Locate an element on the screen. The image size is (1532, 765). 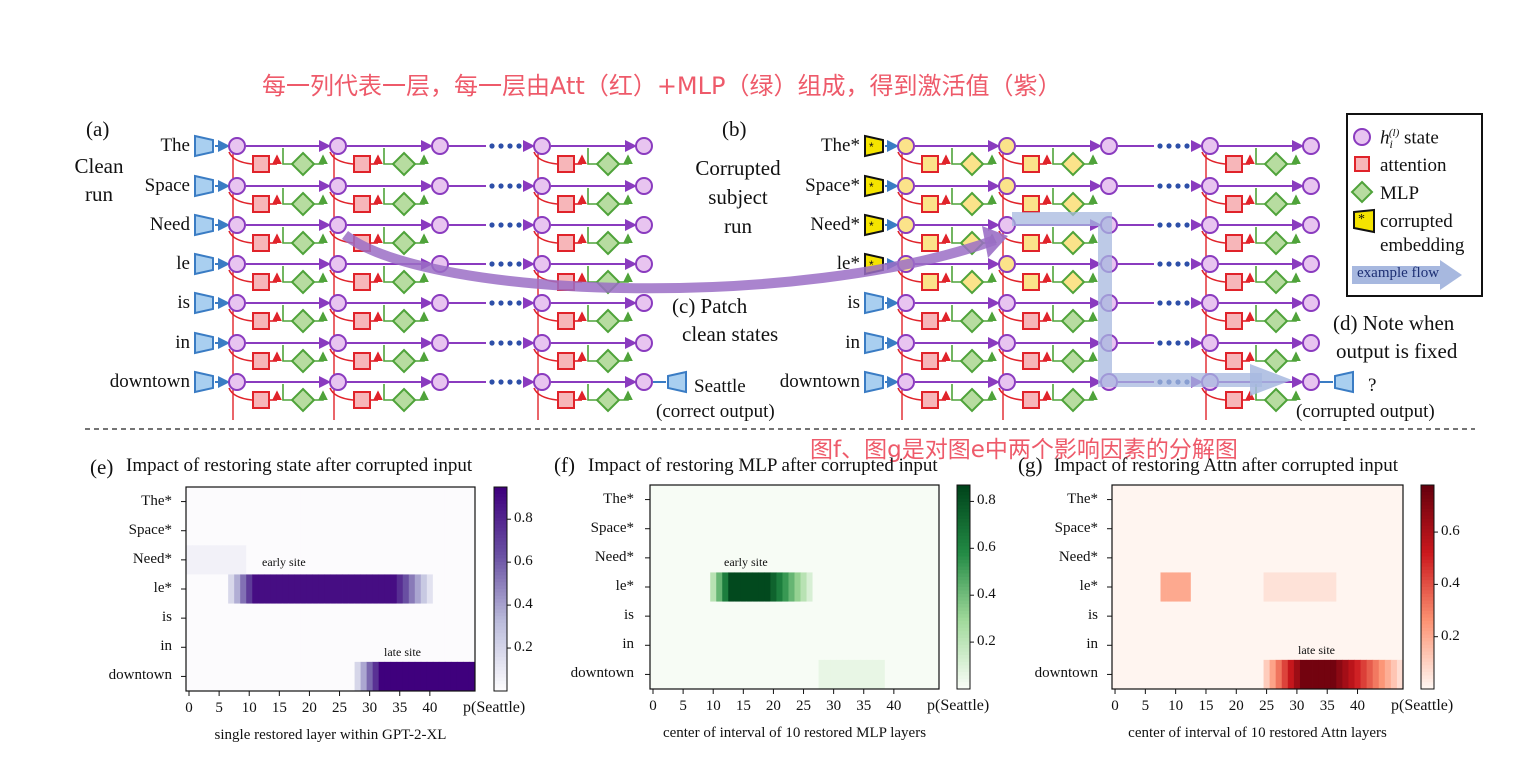
embedding-icon is located at coordinates (204, 303).